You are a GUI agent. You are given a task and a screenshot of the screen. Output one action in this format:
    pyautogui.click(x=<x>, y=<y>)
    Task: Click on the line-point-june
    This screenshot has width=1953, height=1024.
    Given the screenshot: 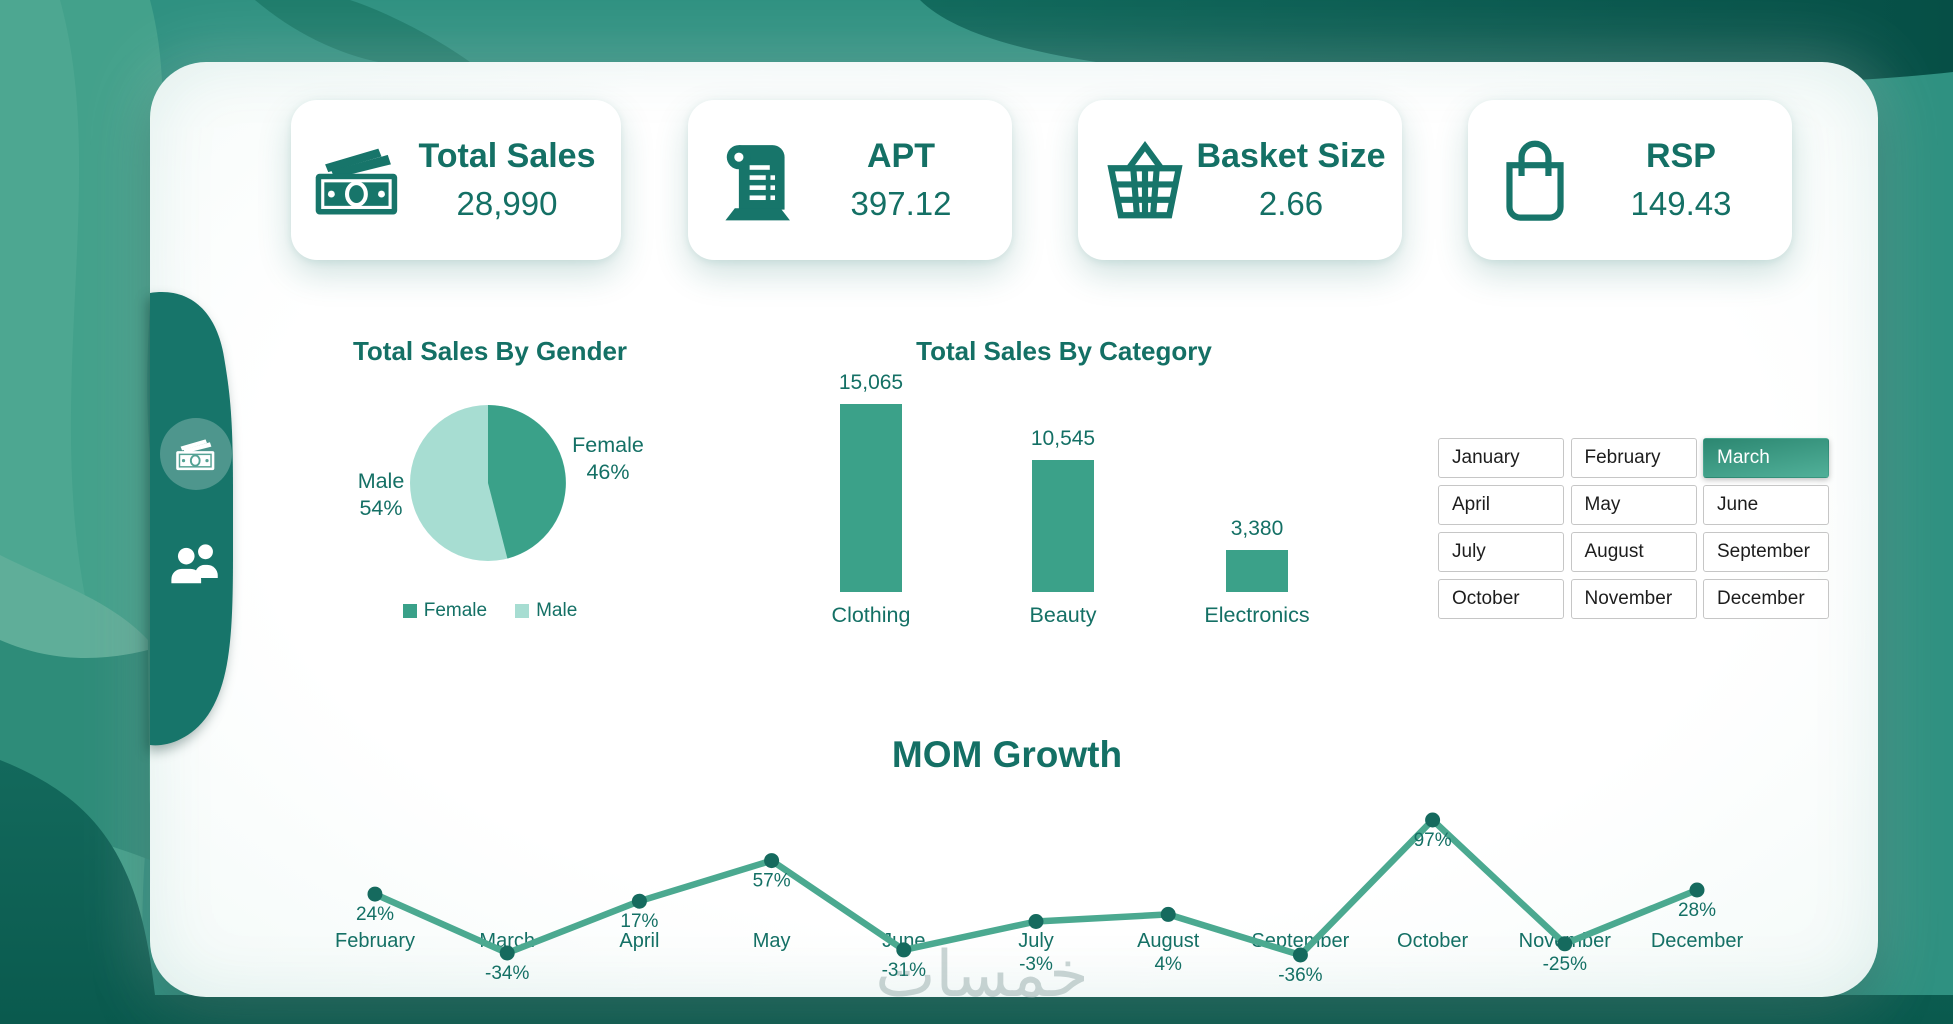 What is the action you would take?
    pyautogui.click(x=904, y=950)
    